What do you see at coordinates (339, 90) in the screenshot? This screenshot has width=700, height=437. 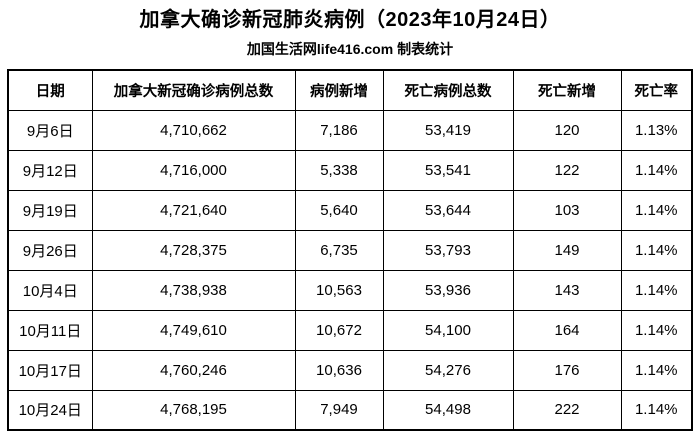 I see `column-header-new-cases: 病例新增` at bounding box center [339, 90].